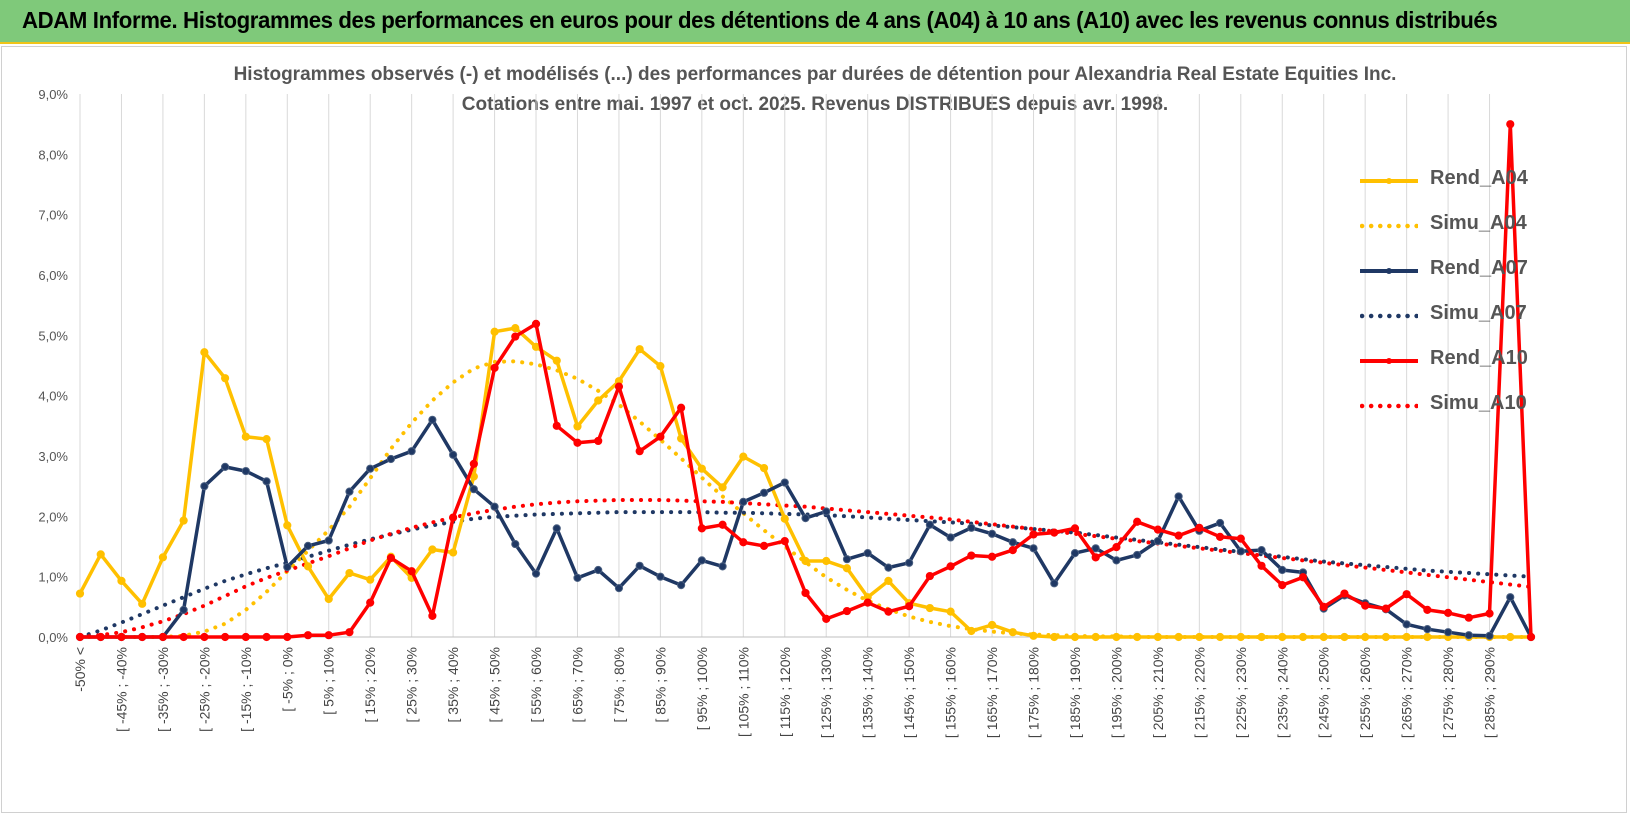 This screenshot has height=815, width=1630. Describe the element at coordinates (495, 685) in the screenshot. I see `x-tick-label: [ 45% ; 50%` at that location.